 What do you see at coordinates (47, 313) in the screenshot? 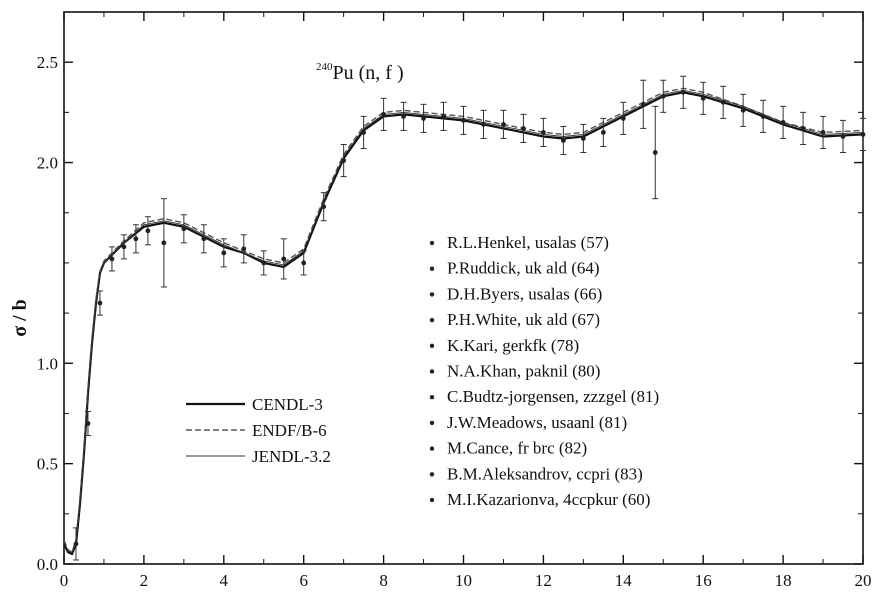
I see `y-tick-labels: 0.0 0.5 1.0 2.0 2.5` at bounding box center [47, 313].